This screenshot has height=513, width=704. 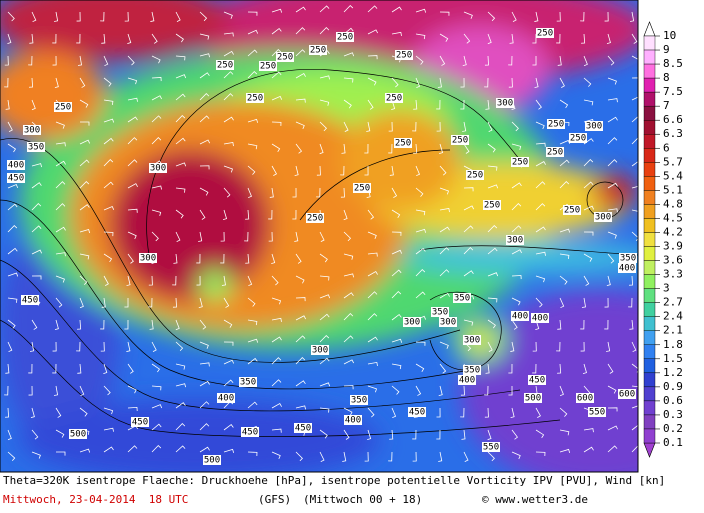 I want to click on legend-top-arrow, so click(x=649, y=29).